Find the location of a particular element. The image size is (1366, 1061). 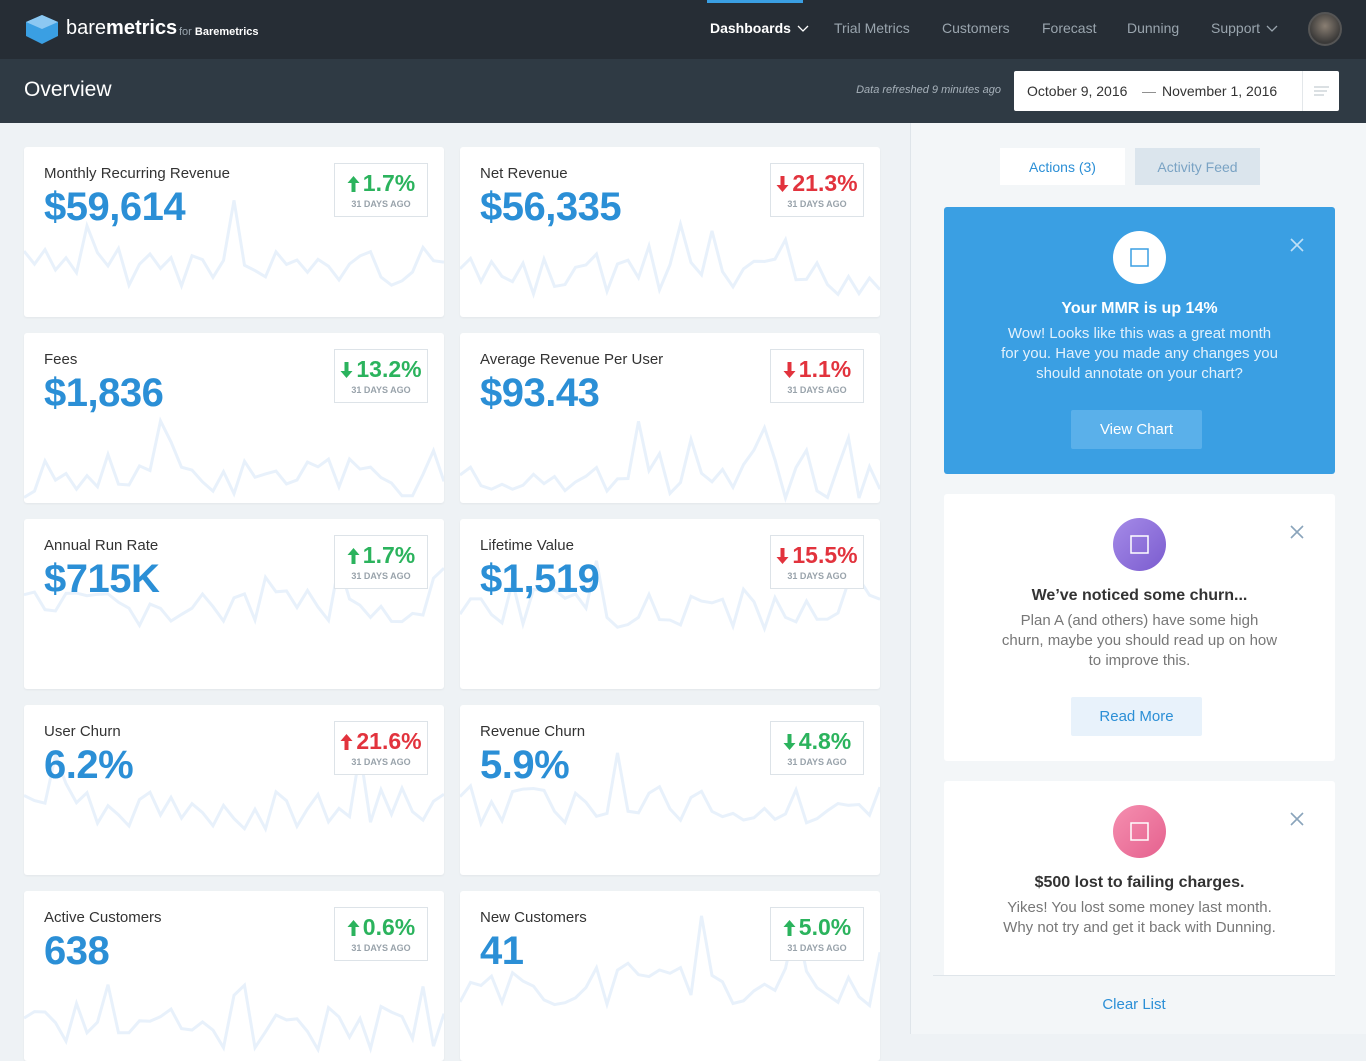

icon-glyph is located at coordinates (1139, 544).